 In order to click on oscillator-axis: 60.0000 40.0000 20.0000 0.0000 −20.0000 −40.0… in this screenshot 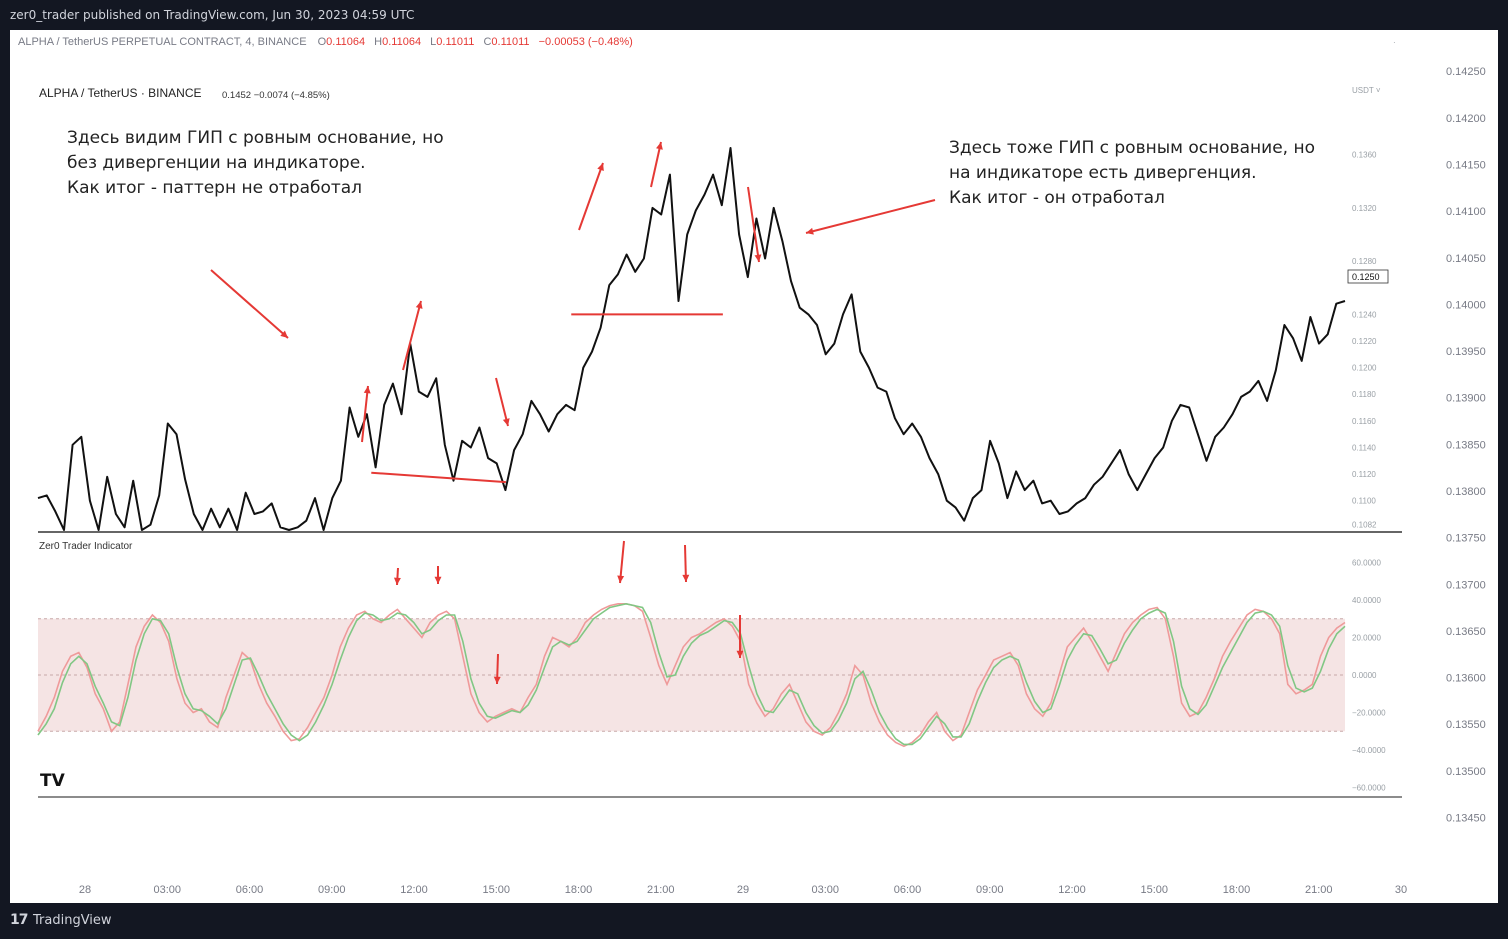, I will do `click(1369, 676)`.